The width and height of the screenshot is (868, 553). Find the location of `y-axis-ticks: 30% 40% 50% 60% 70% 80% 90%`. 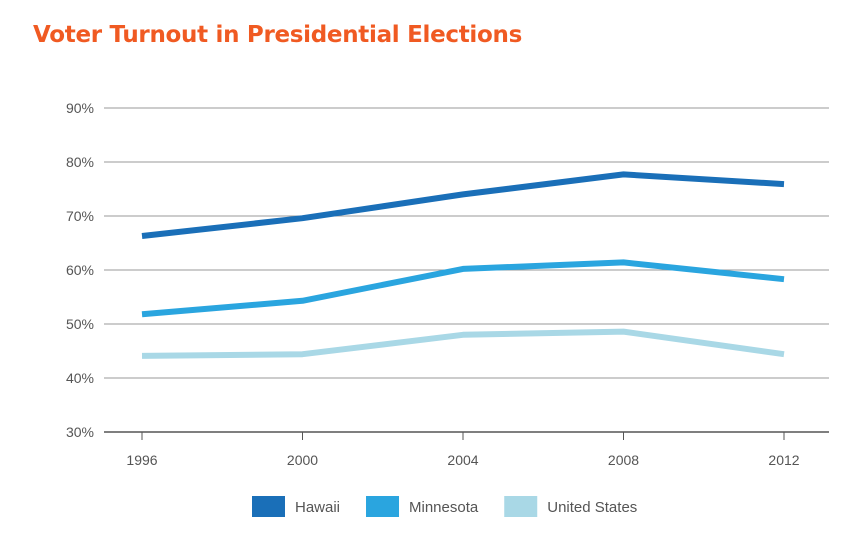

y-axis-ticks: 30% 40% 50% 60% 70% 80% 90% is located at coordinates (80, 270).